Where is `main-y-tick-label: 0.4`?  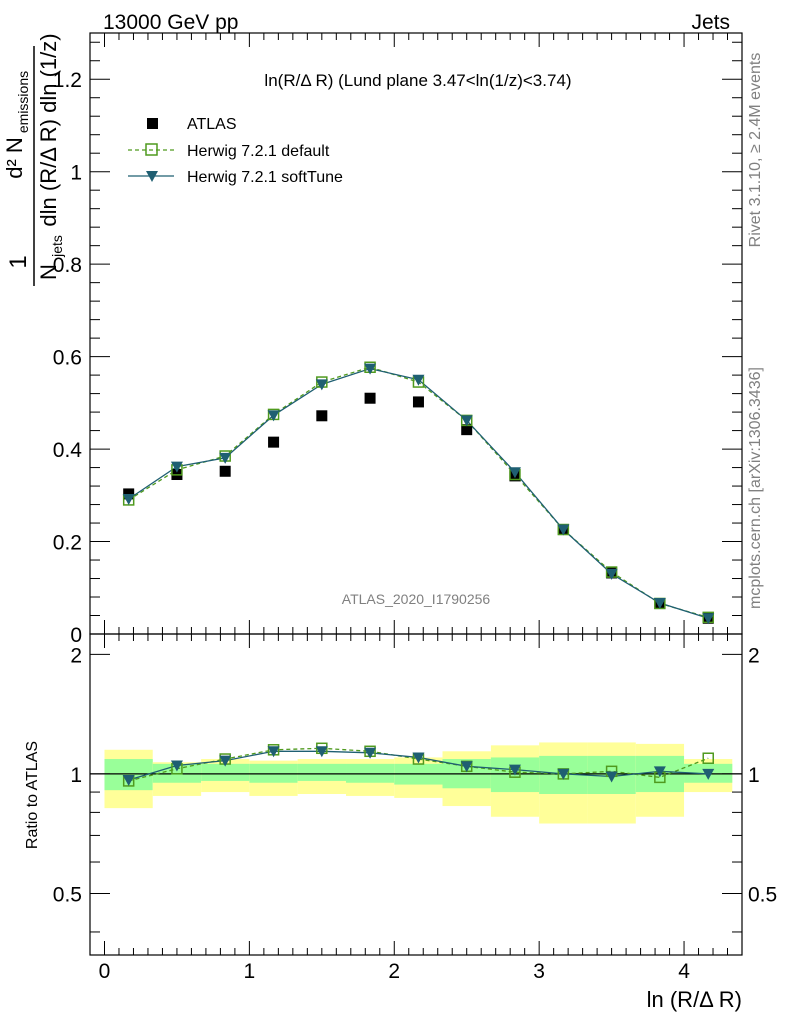
main-y-tick-label: 0.4 is located at coordinates (68, 450).